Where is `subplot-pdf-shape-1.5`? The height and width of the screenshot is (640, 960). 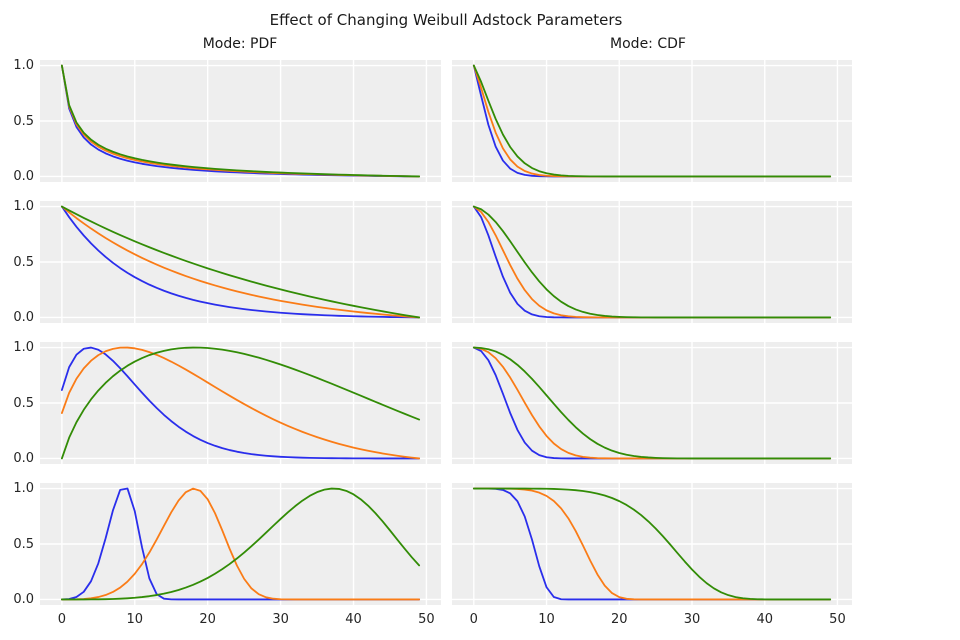 subplot-pdf-shape-1.5 is located at coordinates (240, 403).